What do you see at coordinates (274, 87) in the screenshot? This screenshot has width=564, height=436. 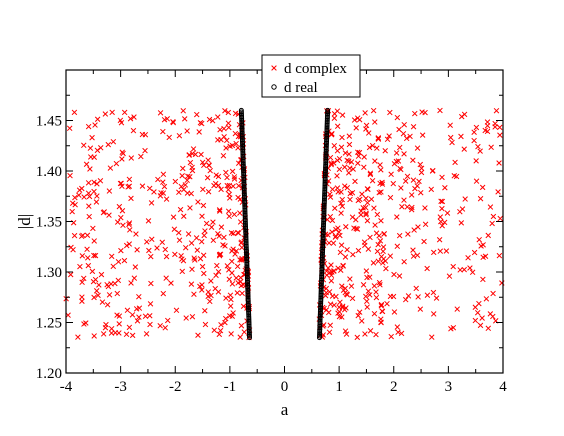 I see `legend-marker-d-real` at bounding box center [274, 87].